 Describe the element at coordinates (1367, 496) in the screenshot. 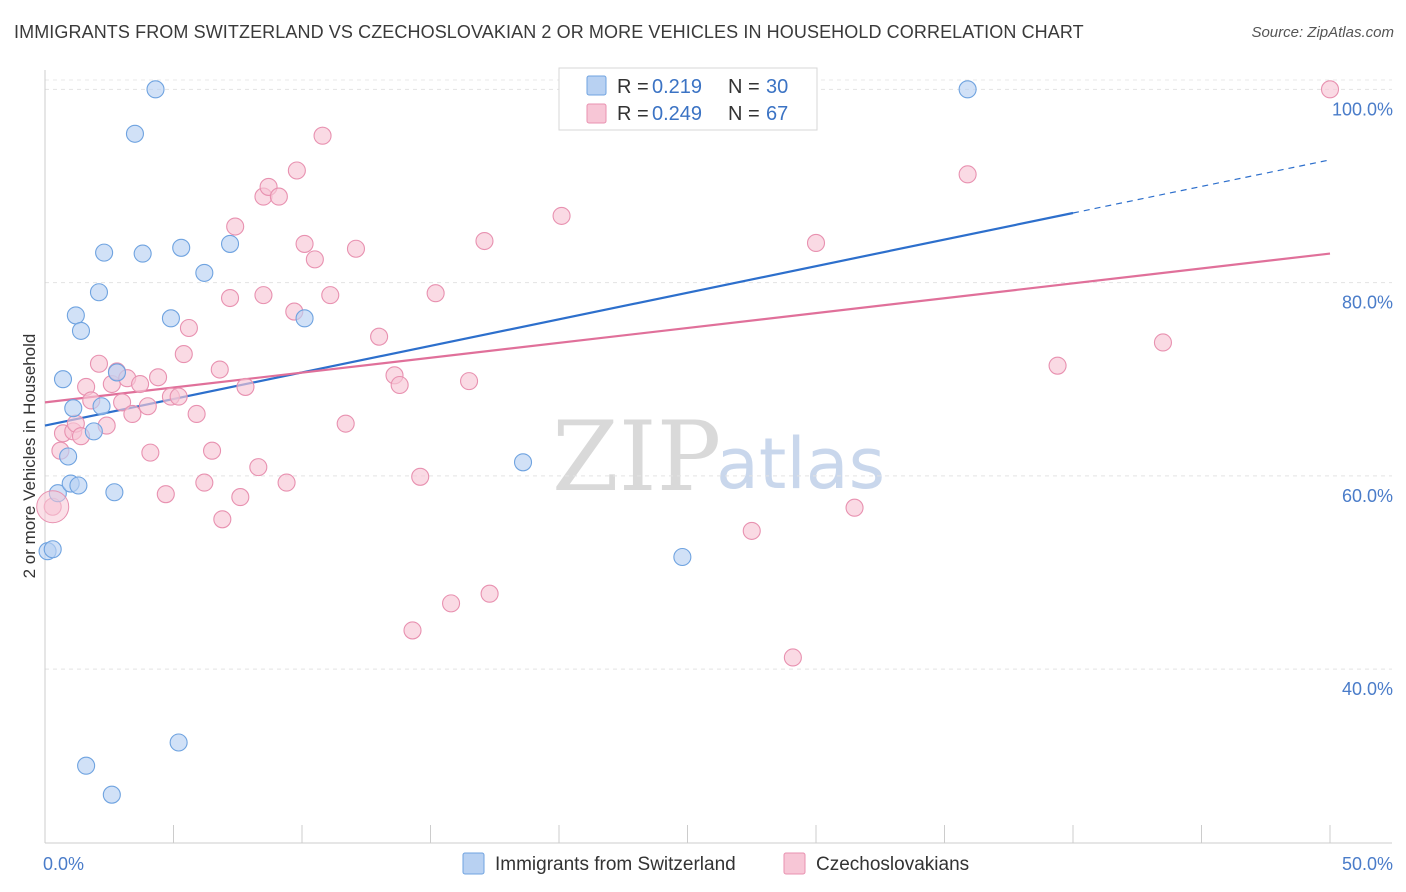

I see `y-tick-label-2: 60.0%` at that location.